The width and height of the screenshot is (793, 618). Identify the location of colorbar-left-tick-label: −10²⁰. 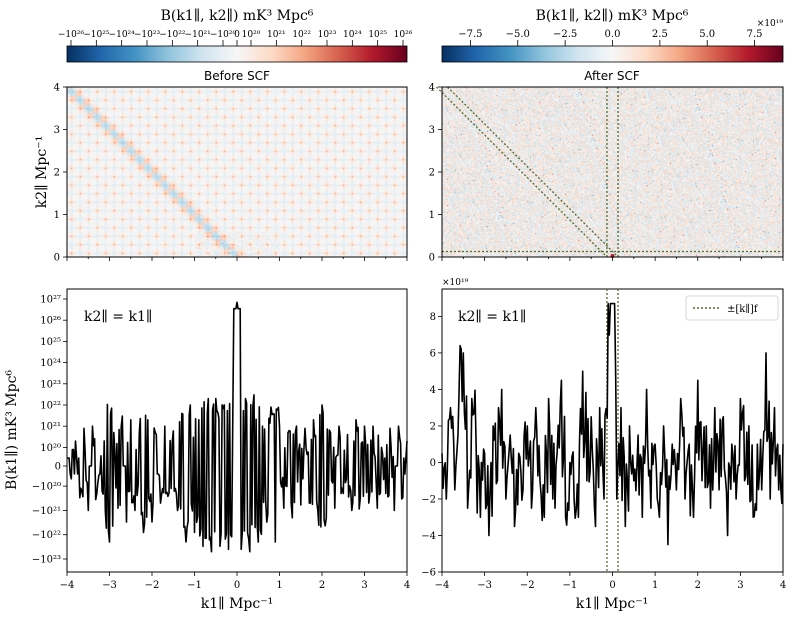
(223, 35).